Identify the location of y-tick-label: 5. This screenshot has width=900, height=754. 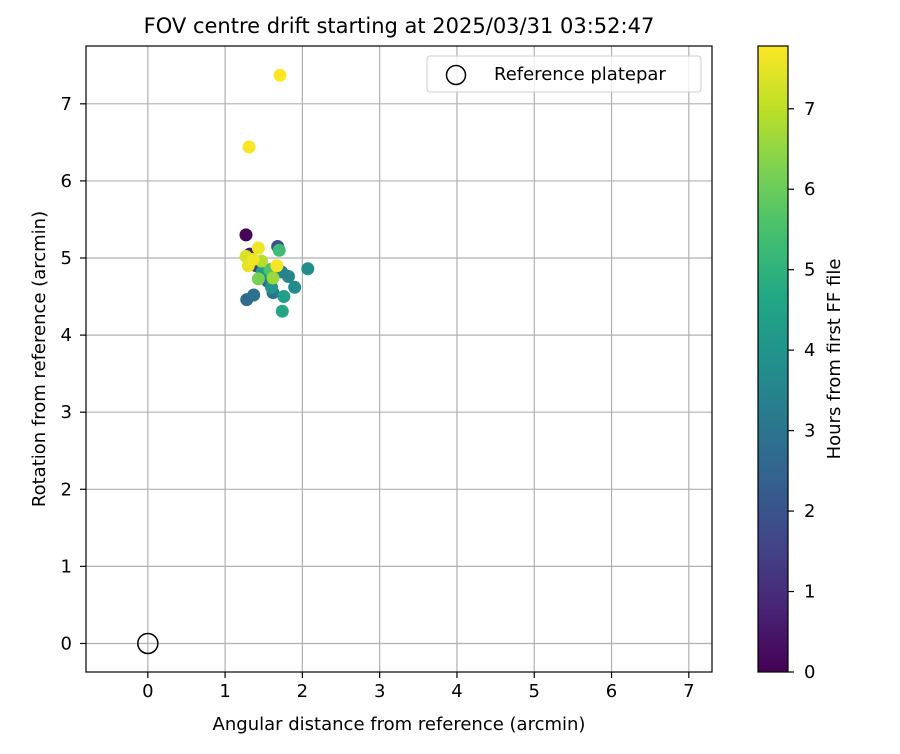
(66, 258).